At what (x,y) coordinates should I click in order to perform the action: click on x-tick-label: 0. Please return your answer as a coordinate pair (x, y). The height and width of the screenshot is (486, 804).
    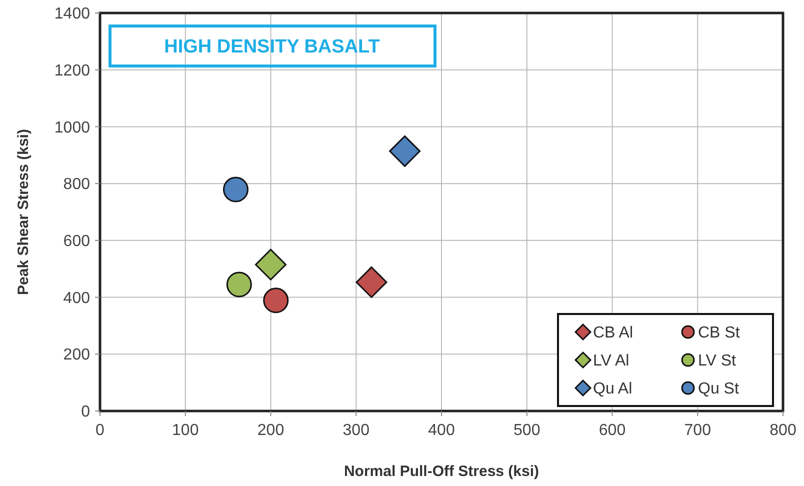
    Looking at the image, I should click on (100, 430).